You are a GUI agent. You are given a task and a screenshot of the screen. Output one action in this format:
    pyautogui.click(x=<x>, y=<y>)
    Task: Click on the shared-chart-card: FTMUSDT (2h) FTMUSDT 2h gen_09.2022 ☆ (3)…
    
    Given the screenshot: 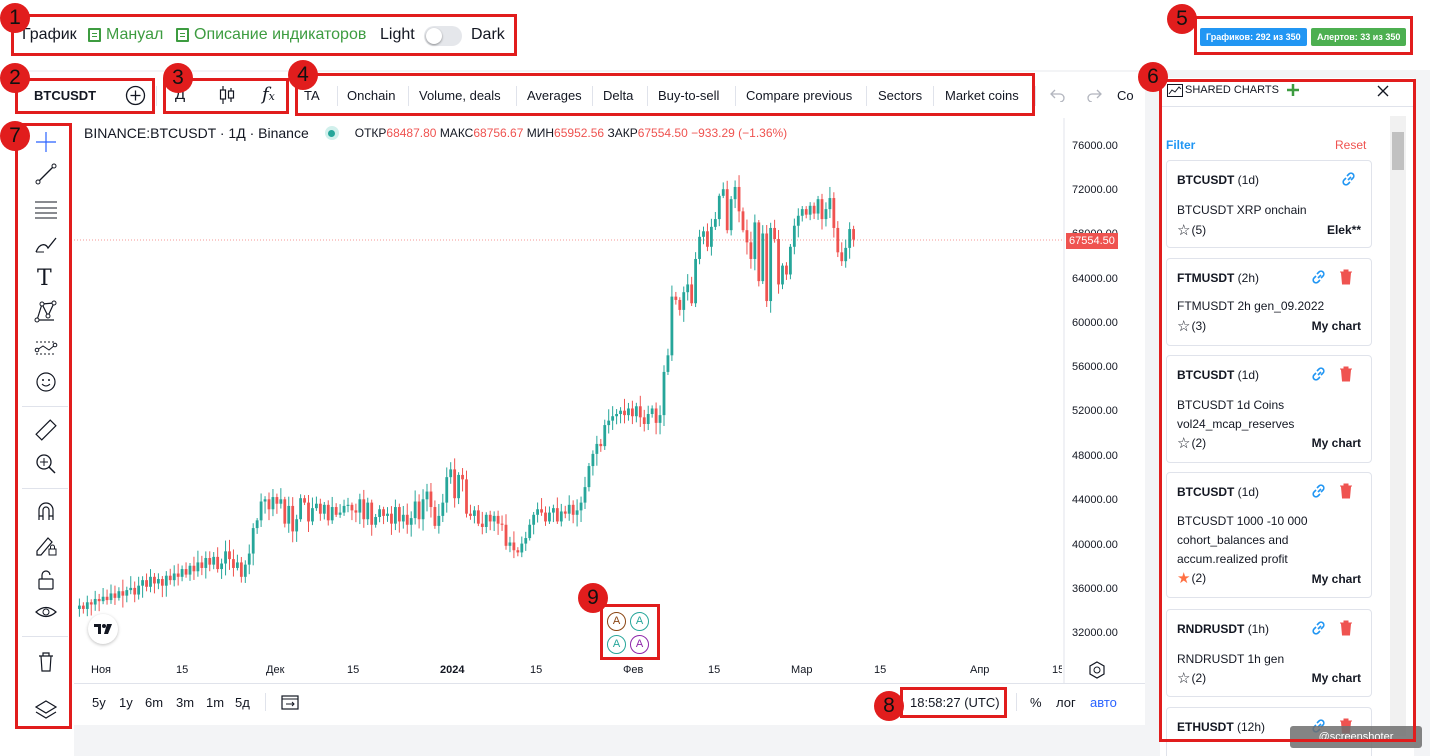 What is the action you would take?
    pyautogui.click(x=1269, y=302)
    